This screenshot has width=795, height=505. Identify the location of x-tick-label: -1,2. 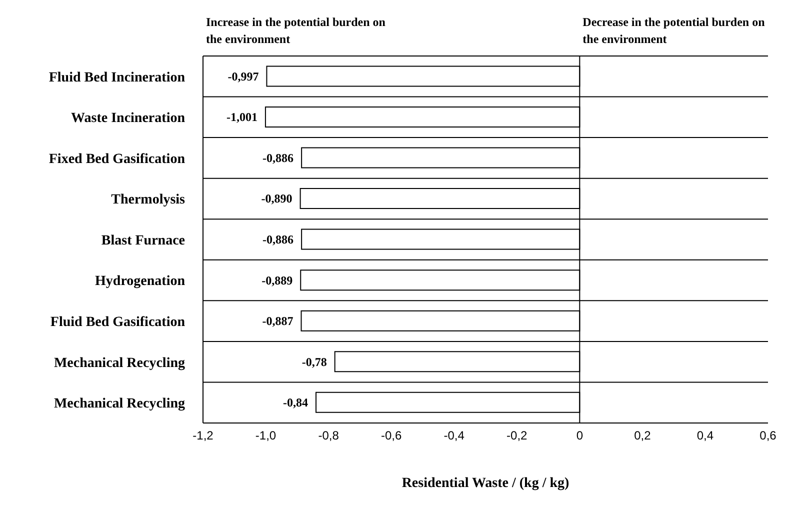
(203, 435).